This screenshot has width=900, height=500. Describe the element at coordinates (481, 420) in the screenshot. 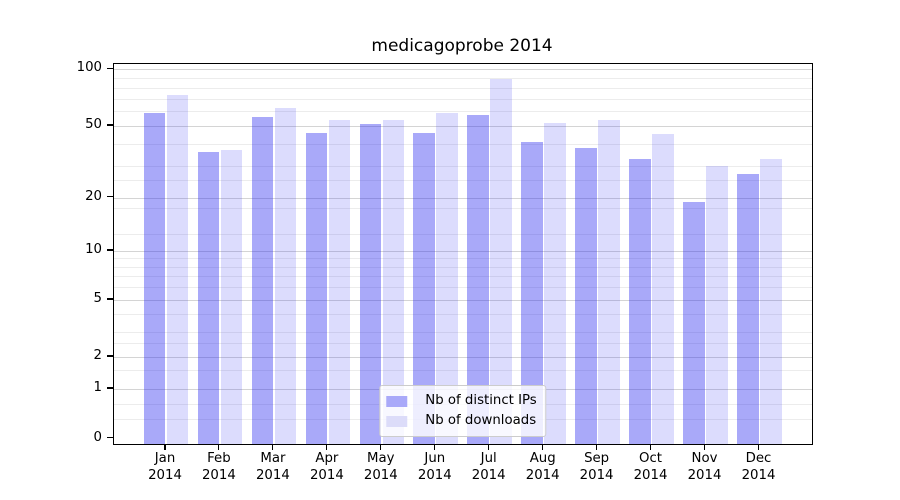

I see `legend-label: Nb of downloads` at that location.